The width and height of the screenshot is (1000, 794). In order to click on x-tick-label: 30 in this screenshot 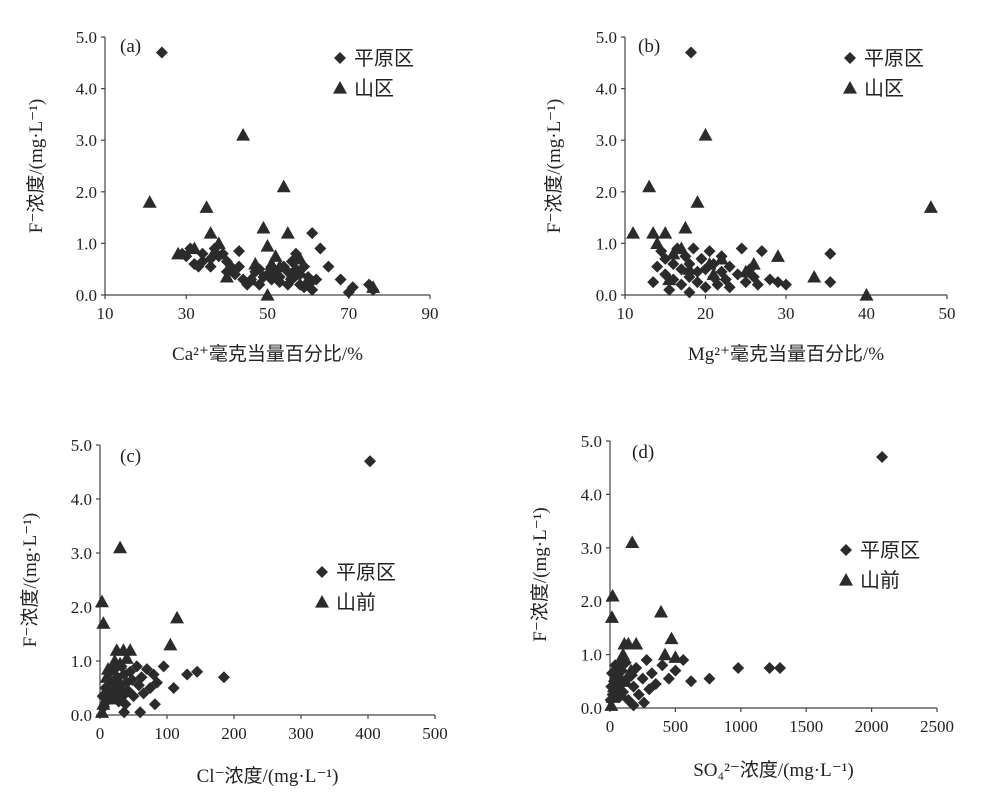, I will do `click(186, 313)`.